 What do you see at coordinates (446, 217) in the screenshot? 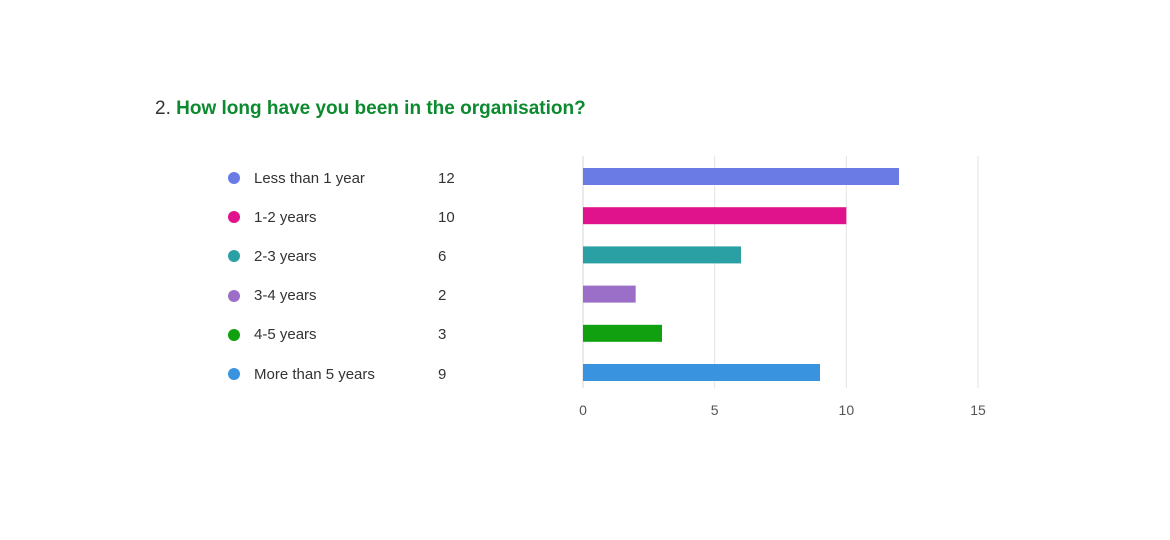
I see `legend-count: 10` at bounding box center [446, 217].